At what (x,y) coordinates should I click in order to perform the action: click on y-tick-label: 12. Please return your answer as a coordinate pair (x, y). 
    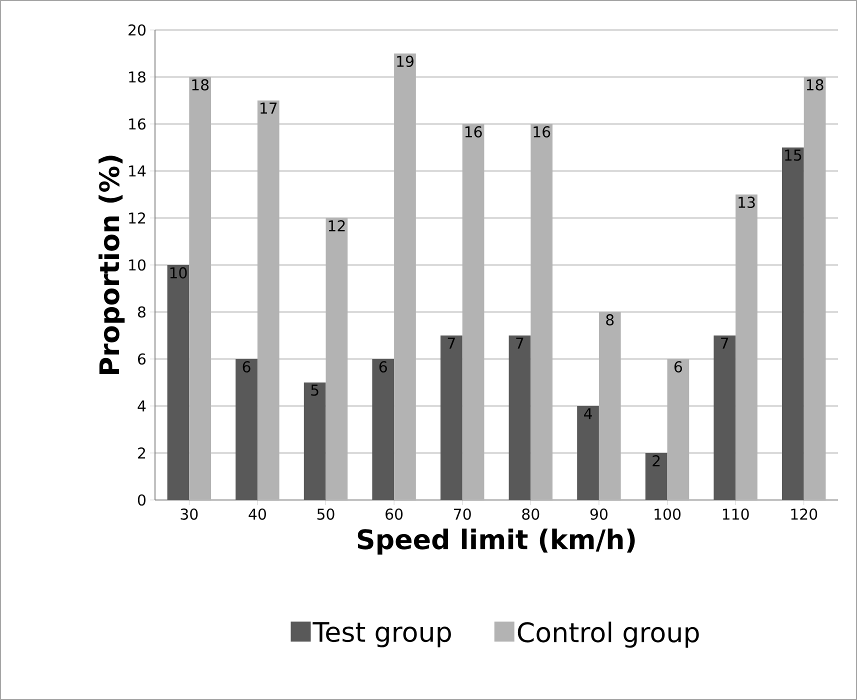
    Looking at the image, I should click on (137, 218).